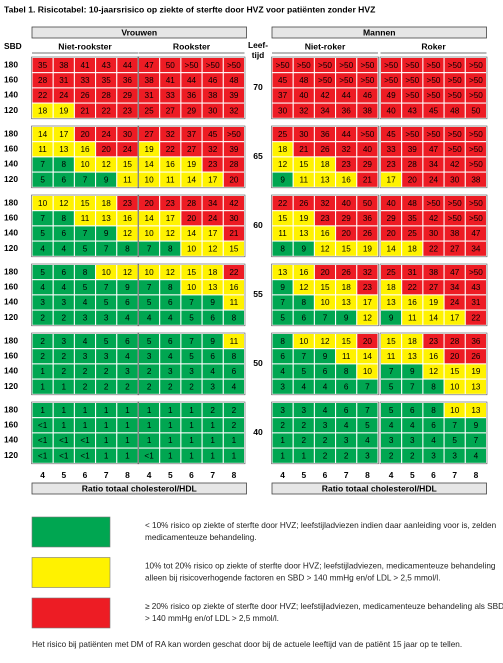 The width and height of the screenshot is (503, 663). I want to click on risk-value: 8, so click(64, 164).